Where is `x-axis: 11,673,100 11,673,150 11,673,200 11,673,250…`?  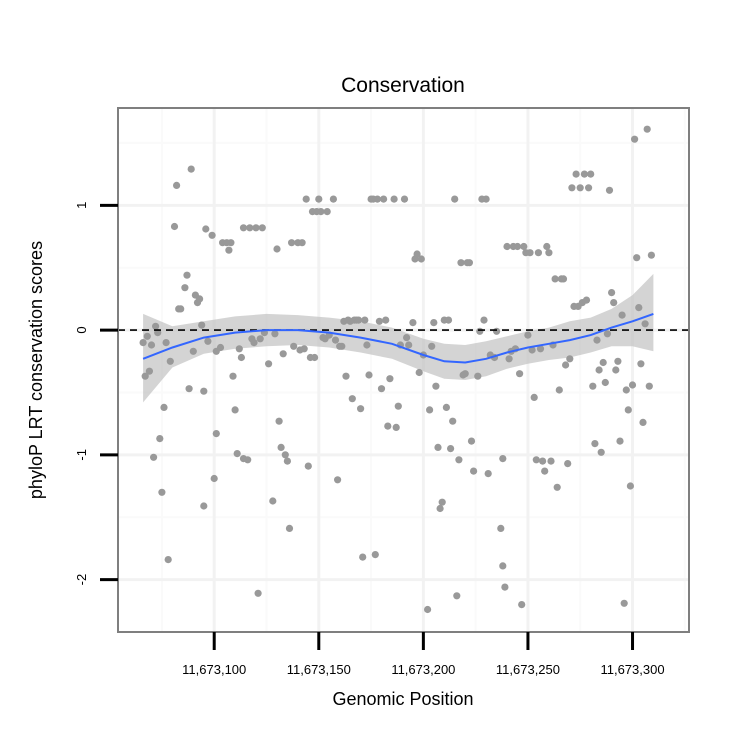
x-axis: 11,673,100 11,673,150 11,673,200 11,673,250… is located at coordinates (423, 654).